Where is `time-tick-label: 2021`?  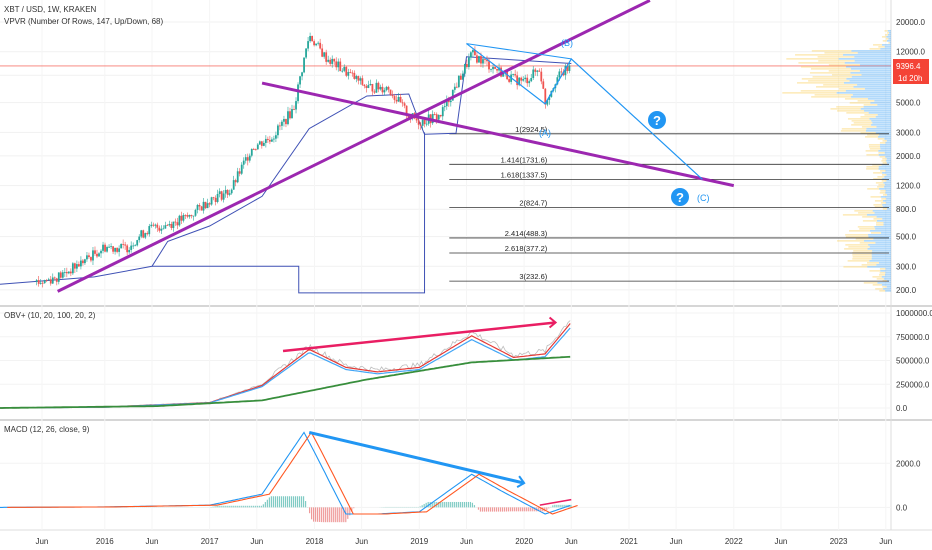
time-tick-label: 2021 is located at coordinates (629, 541).